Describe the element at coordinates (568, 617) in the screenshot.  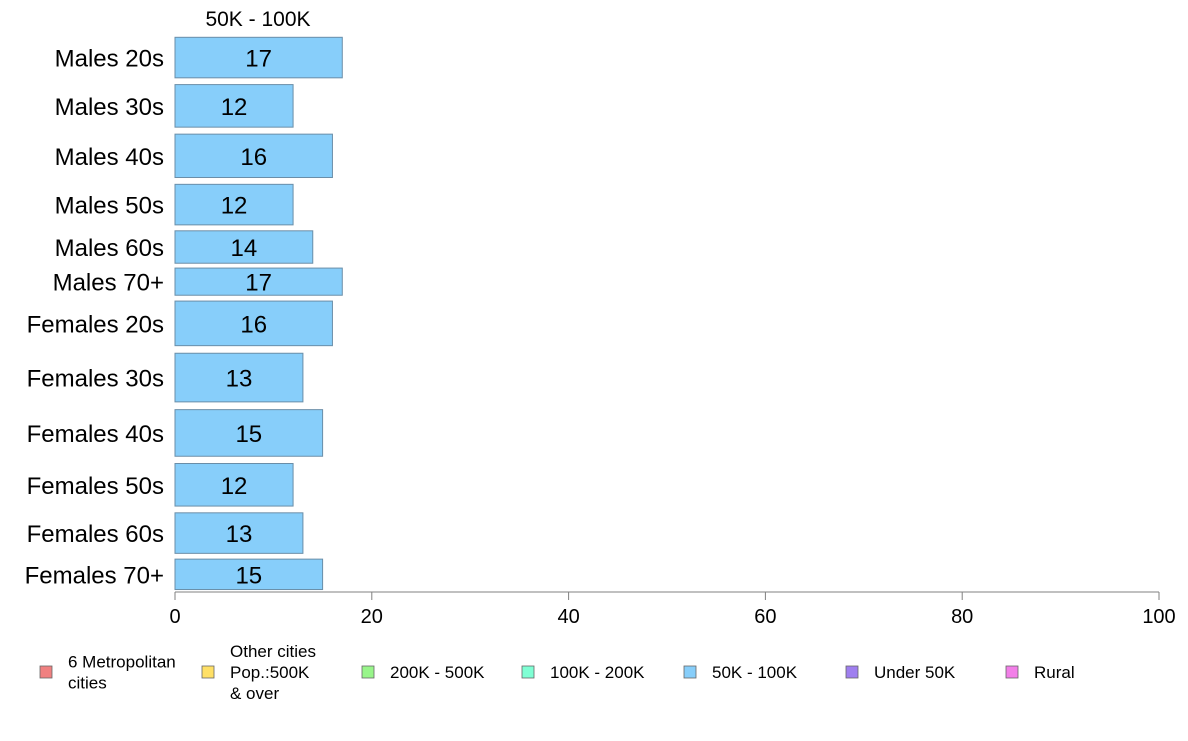
I see `x-tick-label: 40` at that location.